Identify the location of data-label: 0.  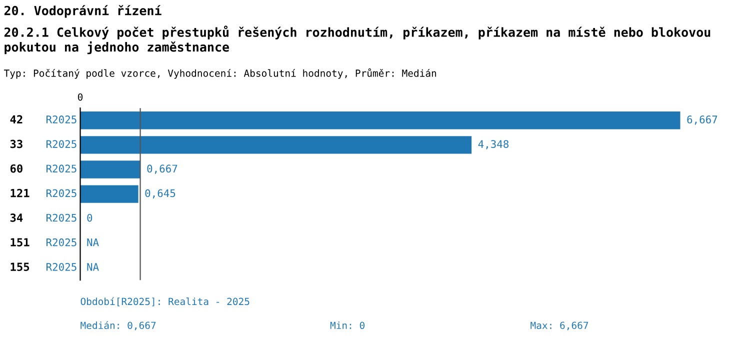
(89, 218).